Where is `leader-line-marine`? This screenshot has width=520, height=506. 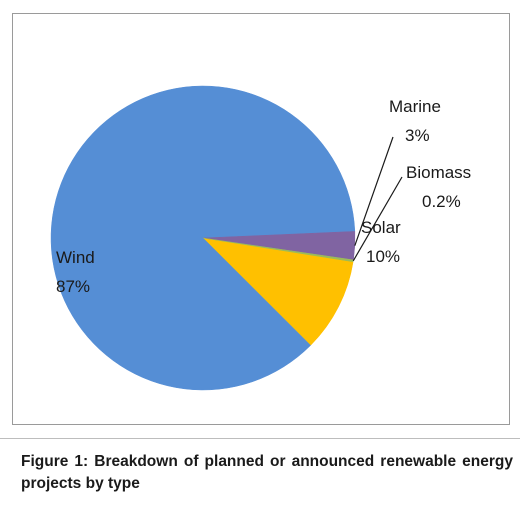
leader-line-marine is located at coordinates (374, 191).